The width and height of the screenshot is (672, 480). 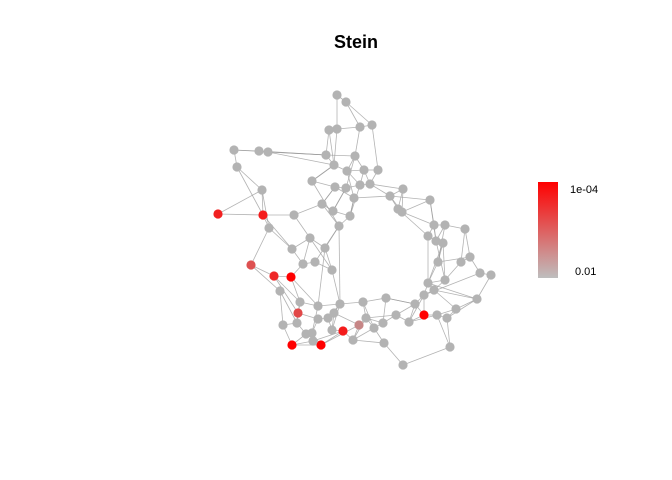 I want to click on legend-top-label: 1e-04, so click(x=584, y=190).